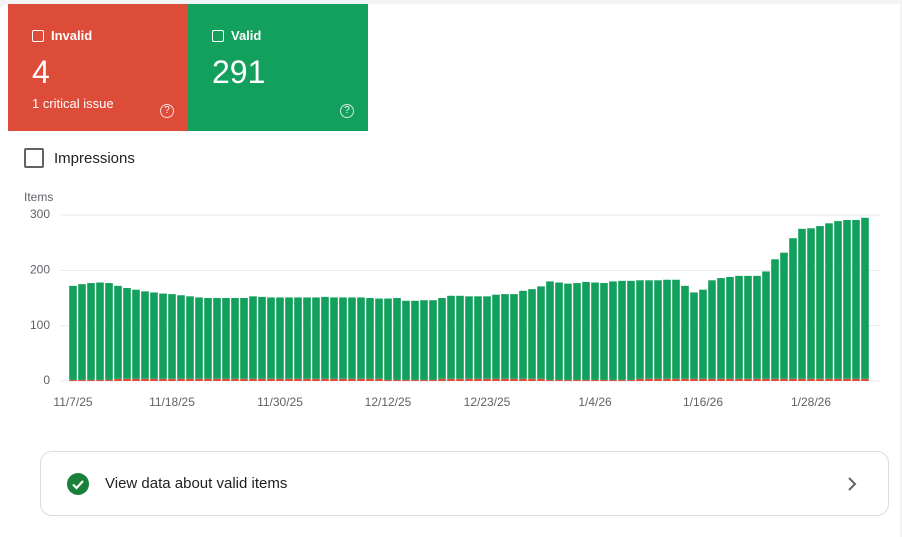 Image resolution: width=902 pixels, height=537 pixels. I want to click on x-tick-label: 1/4/26, so click(595, 402).